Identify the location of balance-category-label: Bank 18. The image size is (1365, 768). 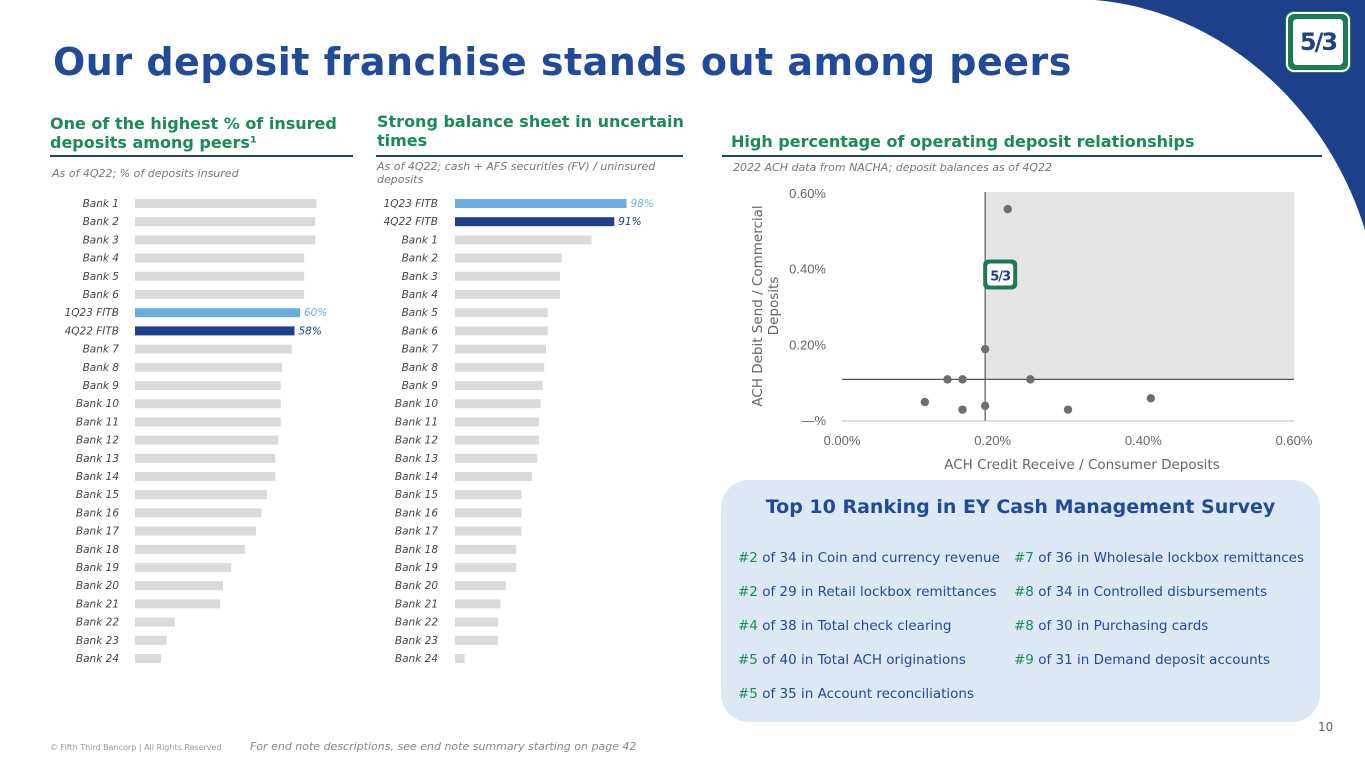
(416, 550).